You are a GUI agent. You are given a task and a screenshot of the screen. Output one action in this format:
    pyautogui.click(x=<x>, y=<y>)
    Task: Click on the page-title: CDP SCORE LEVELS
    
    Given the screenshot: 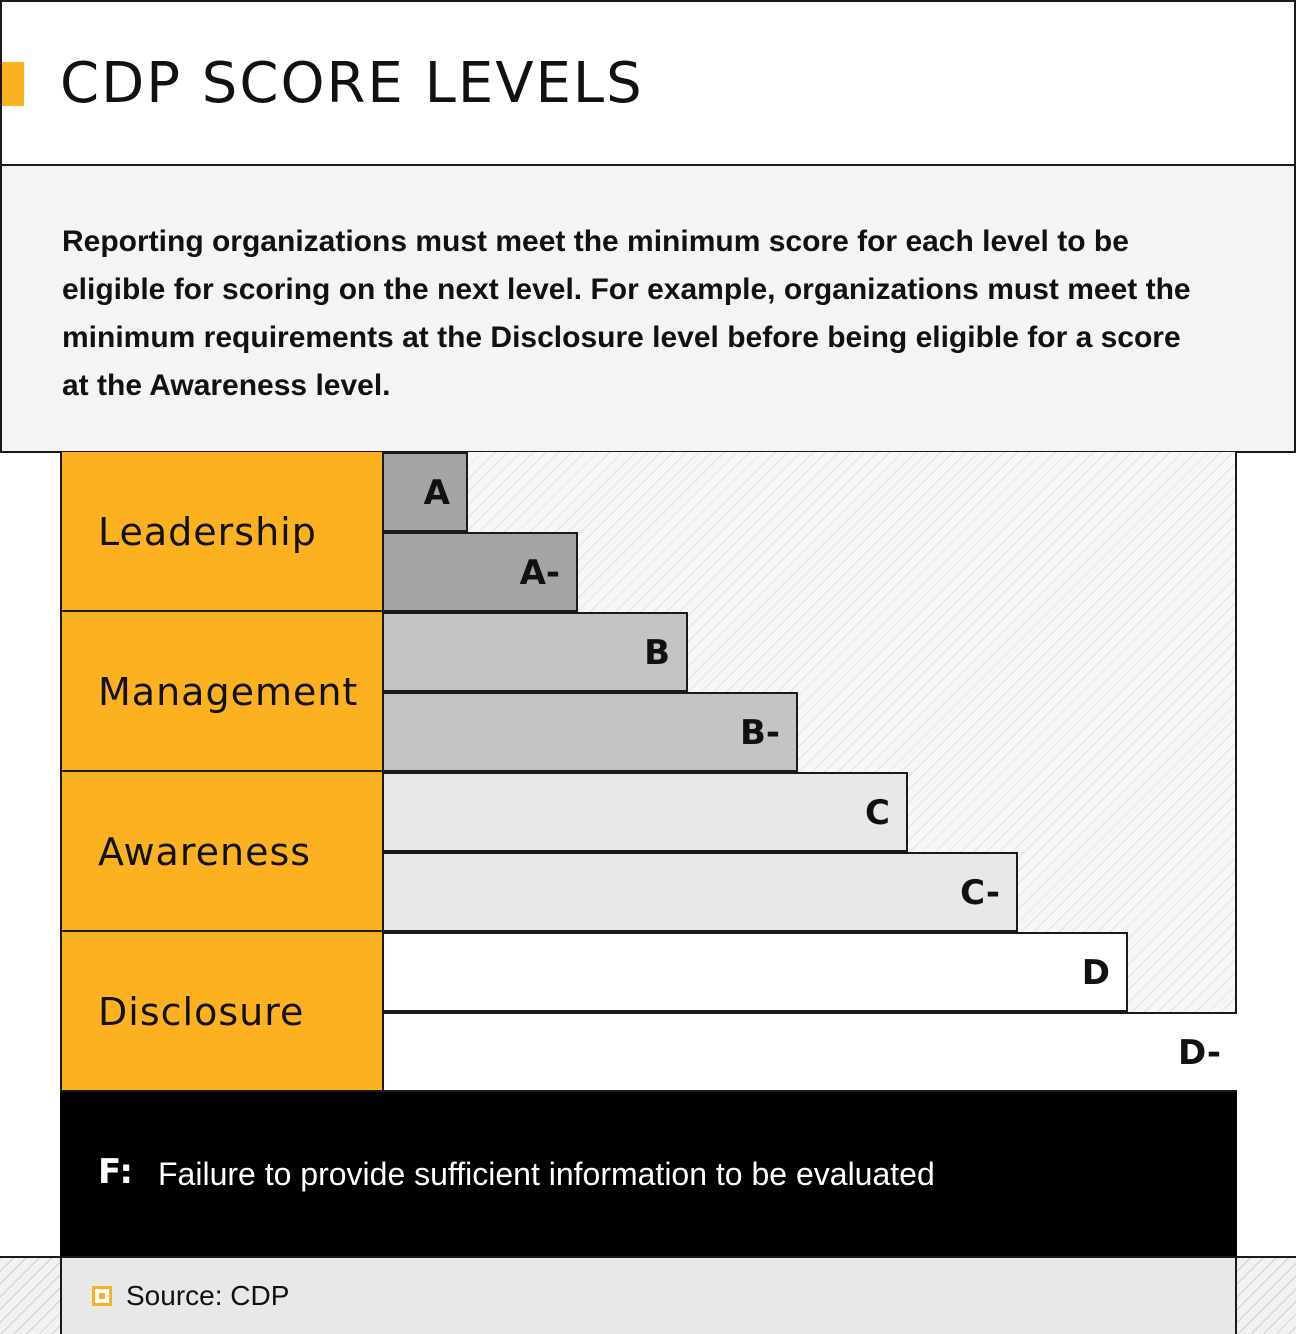 What is the action you would take?
    pyautogui.click(x=352, y=83)
    